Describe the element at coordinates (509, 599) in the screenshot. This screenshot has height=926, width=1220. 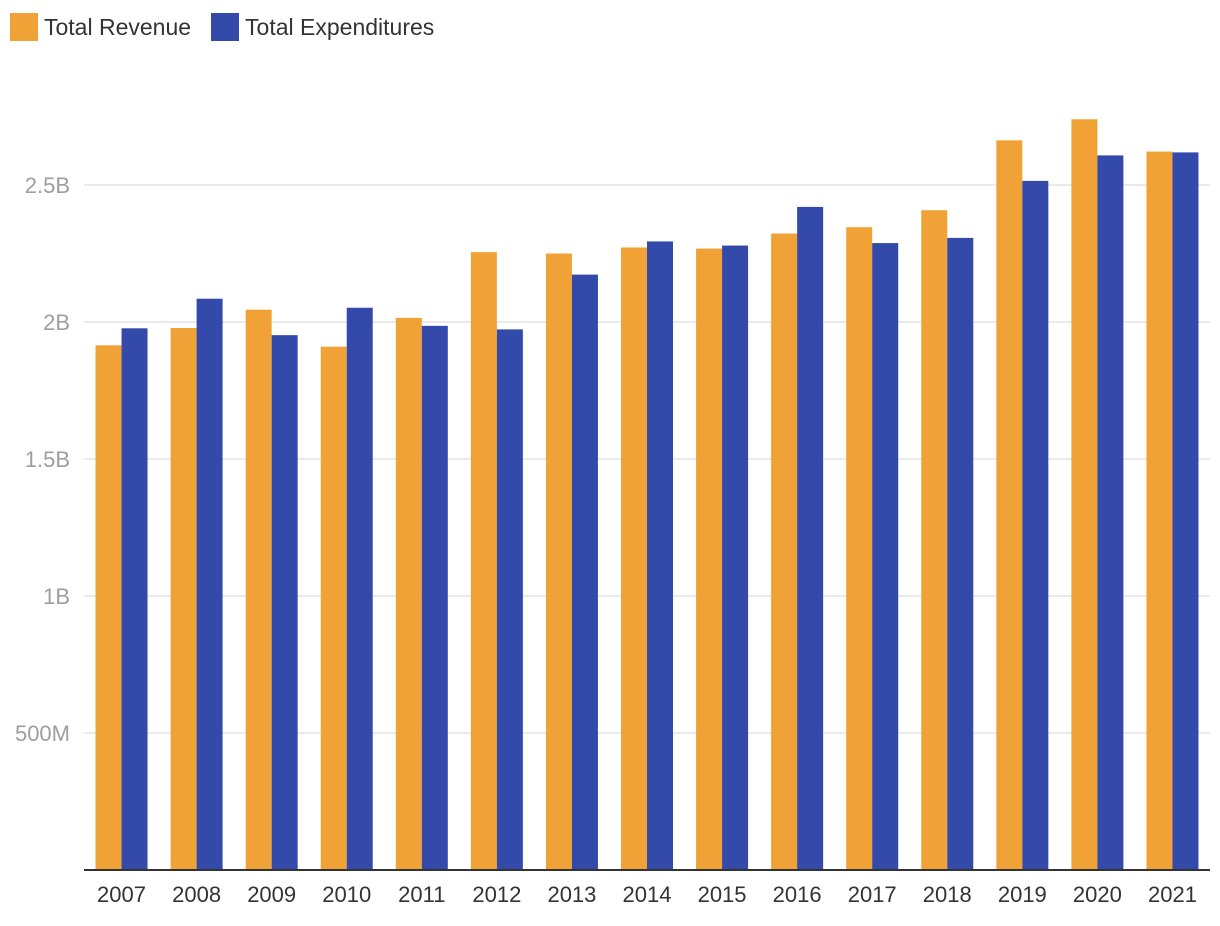
I see `bar-total-expenditures-2012` at that location.